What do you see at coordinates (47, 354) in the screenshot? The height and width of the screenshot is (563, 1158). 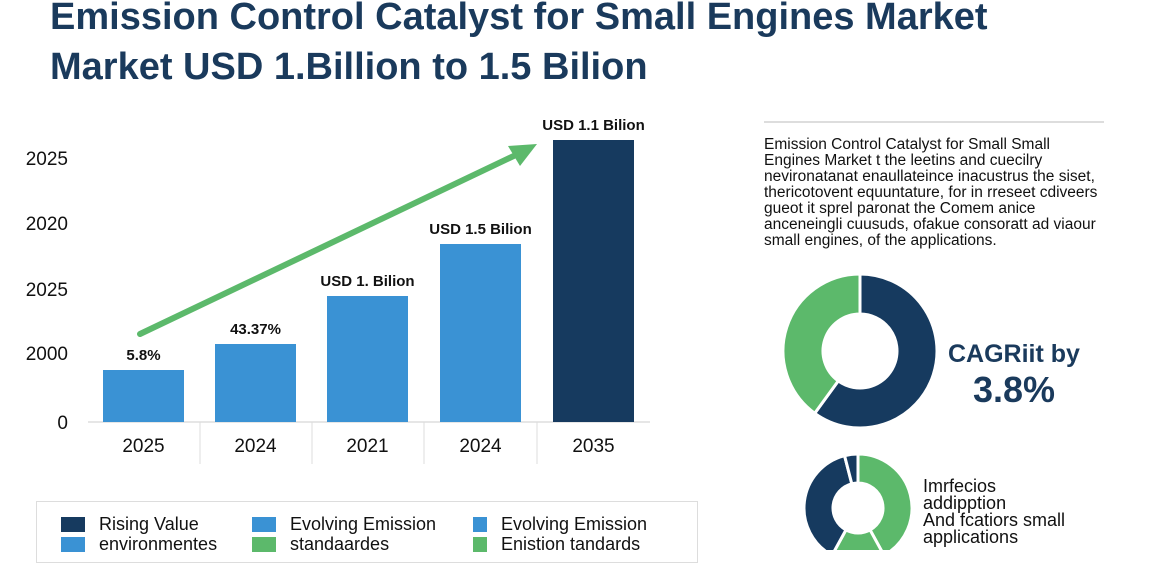 I see `y-tick-label: 2000` at bounding box center [47, 354].